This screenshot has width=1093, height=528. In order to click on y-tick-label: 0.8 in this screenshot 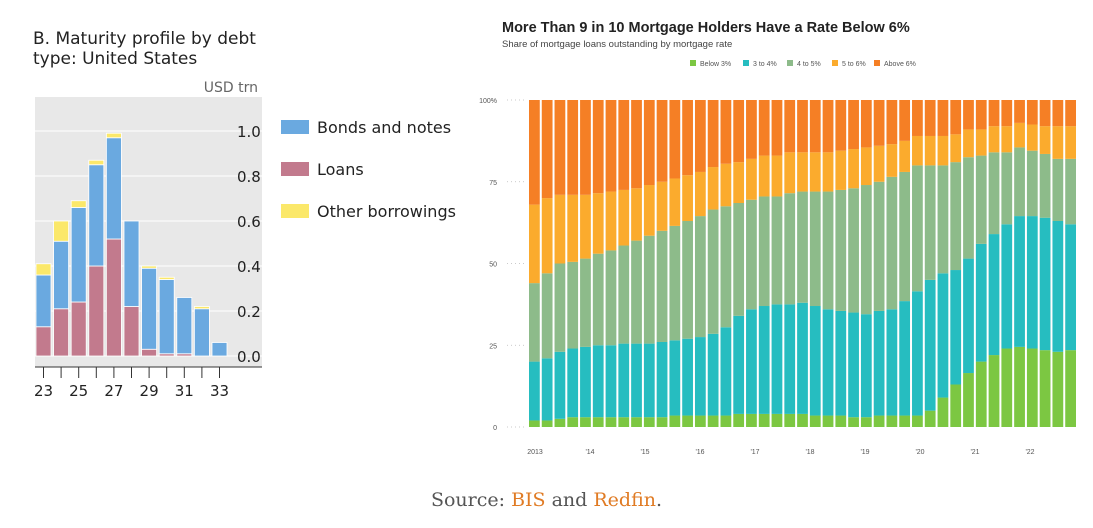, I will do `click(249, 177)`.